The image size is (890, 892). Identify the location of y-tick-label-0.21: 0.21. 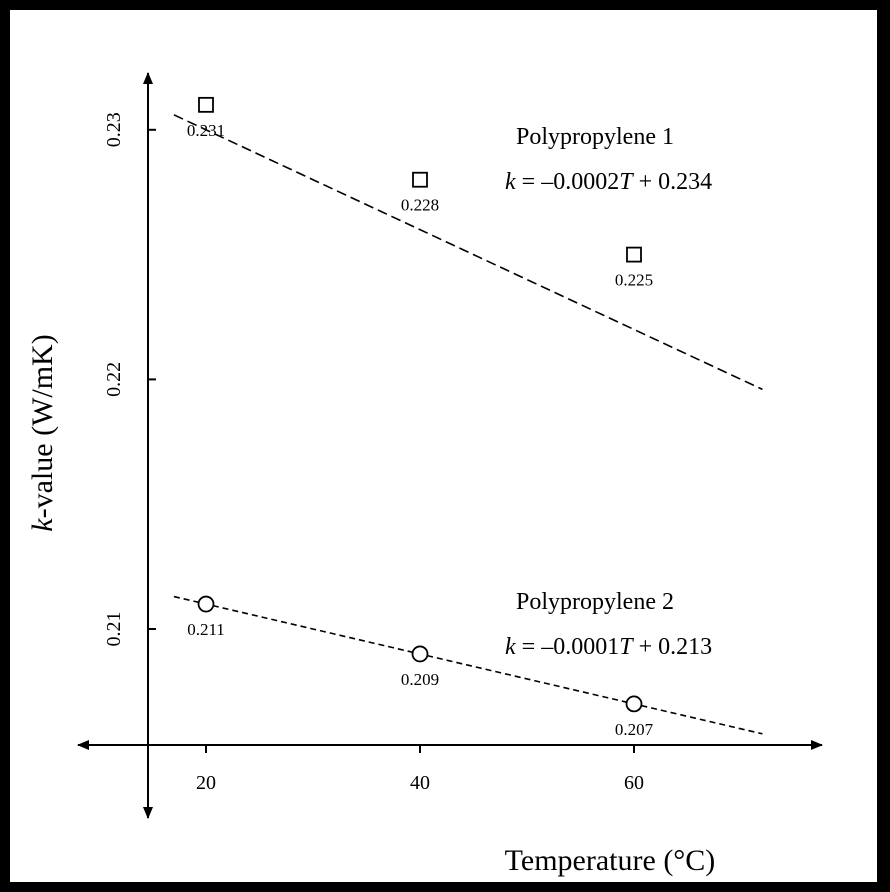
(114, 629).